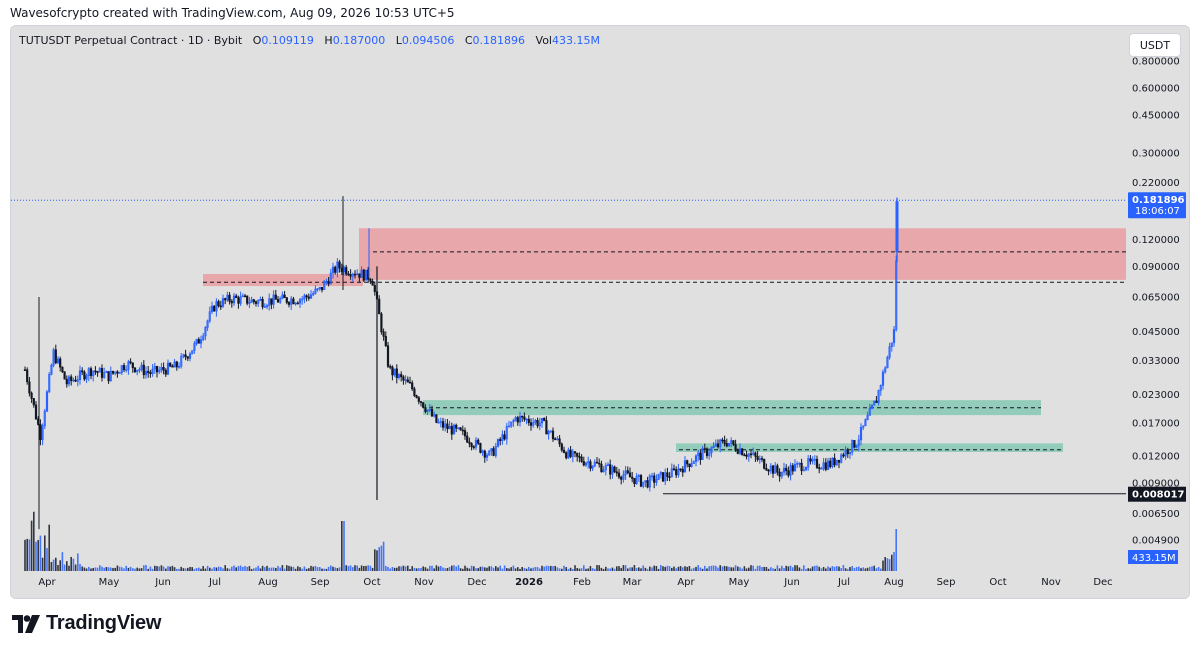  What do you see at coordinates (1158, 495) in the screenshot?
I see `low-price-value: 0.008017` at bounding box center [1158, 495].